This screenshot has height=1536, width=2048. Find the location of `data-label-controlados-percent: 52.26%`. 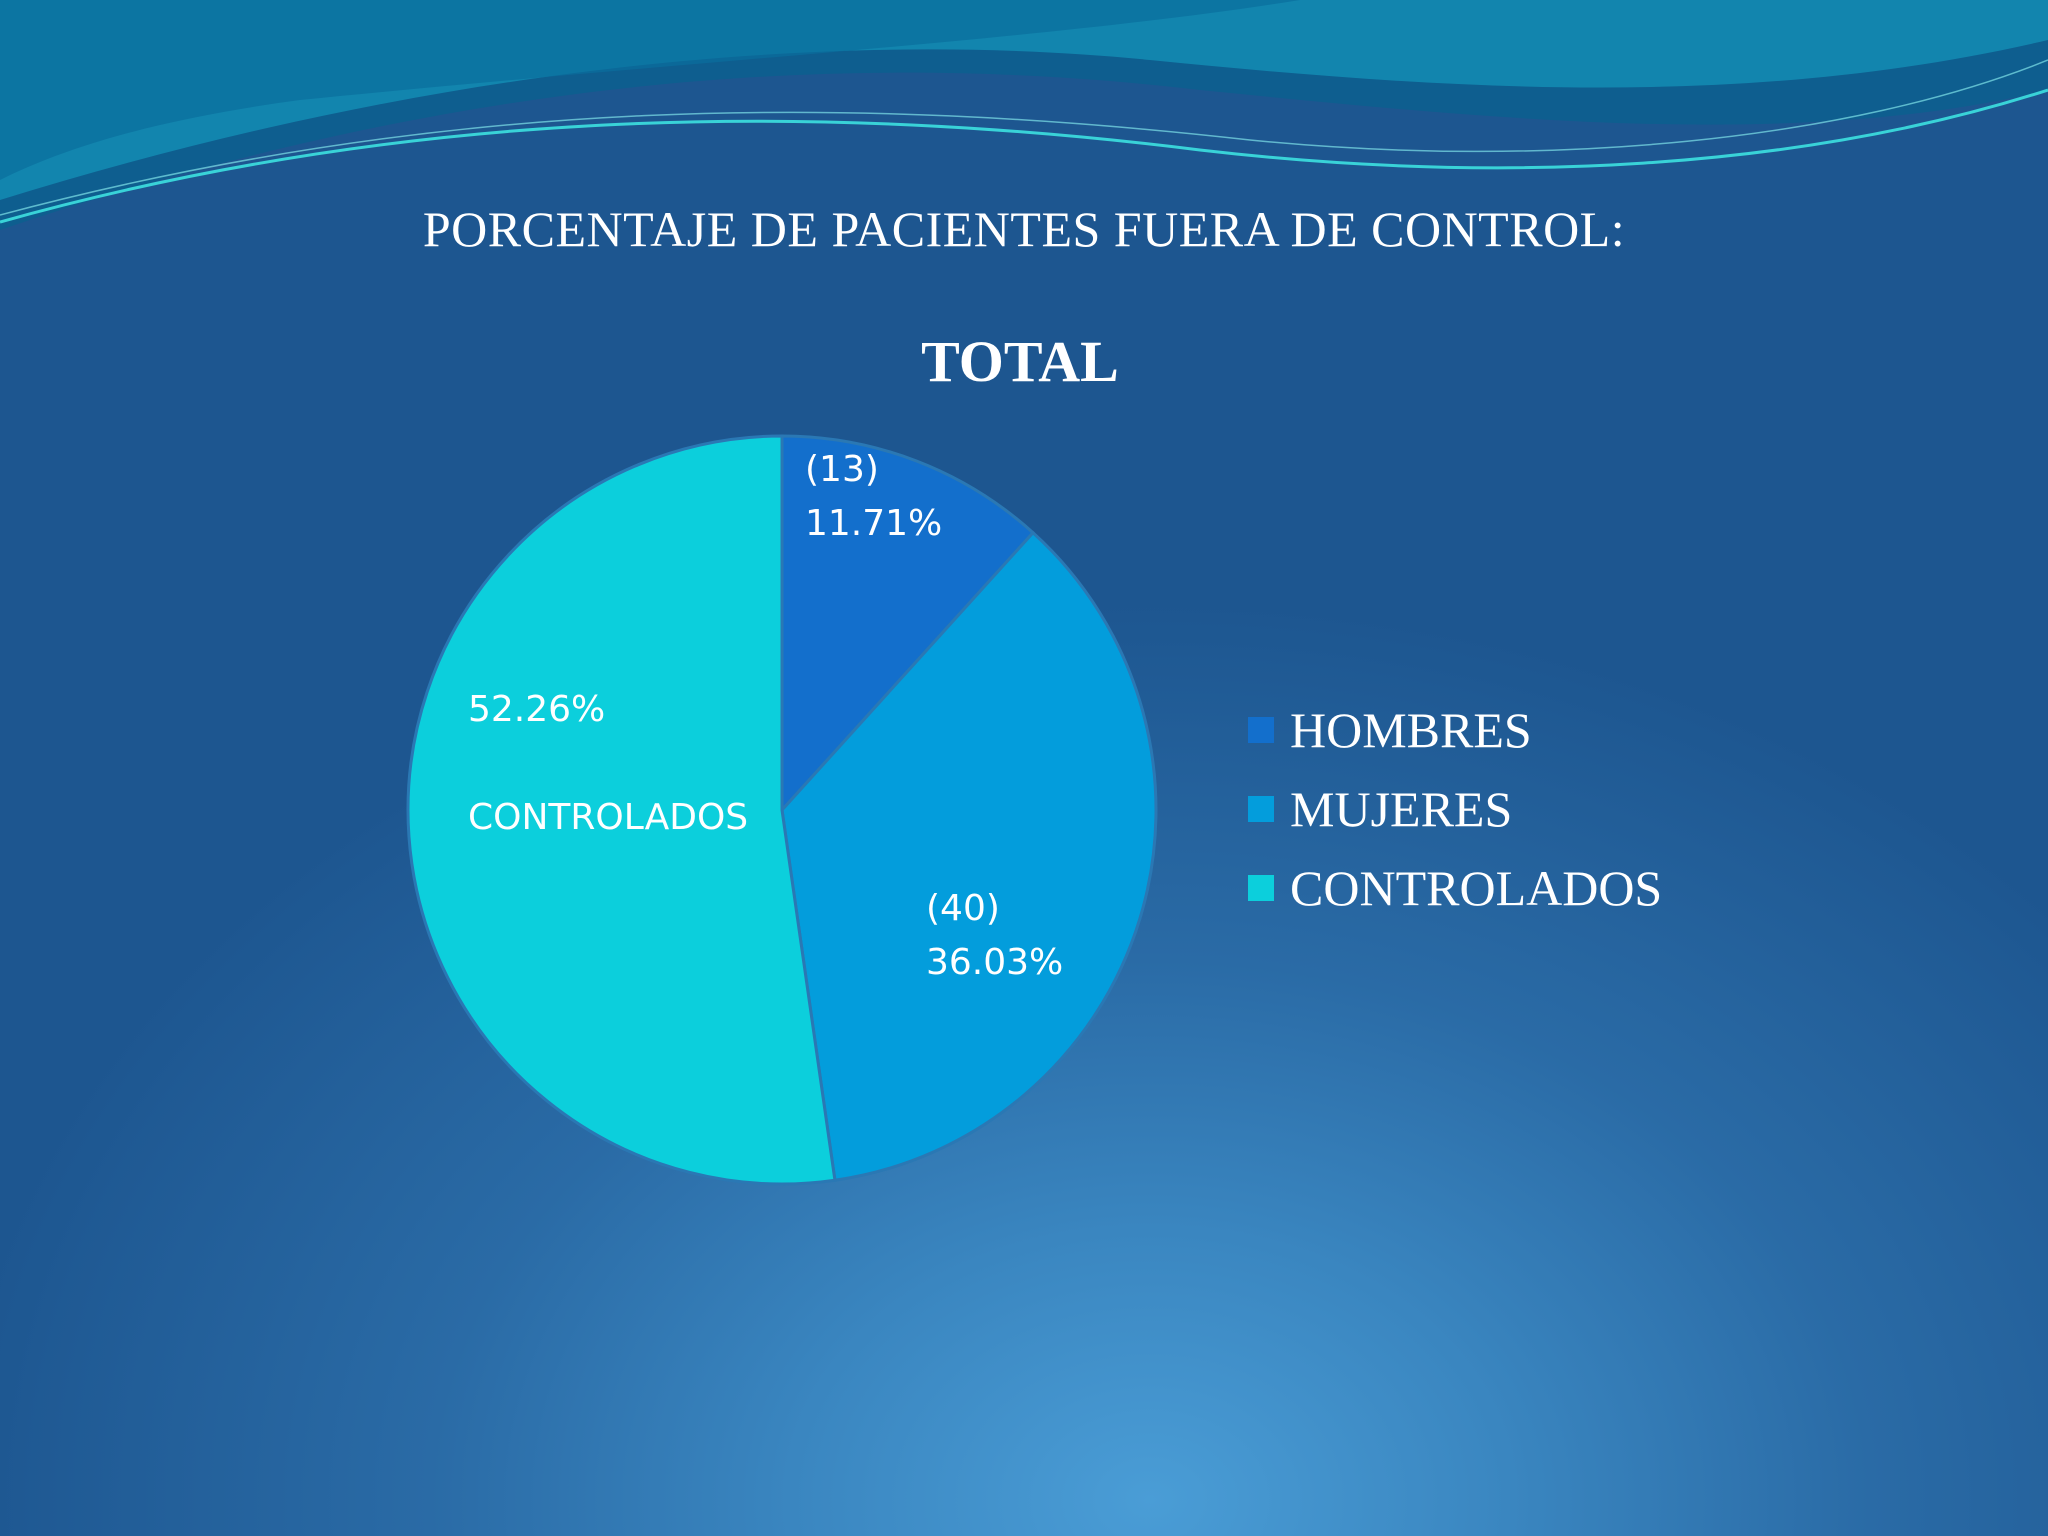

data-label-controlados-percent: 52.26% is located at coordinates (537, 709).